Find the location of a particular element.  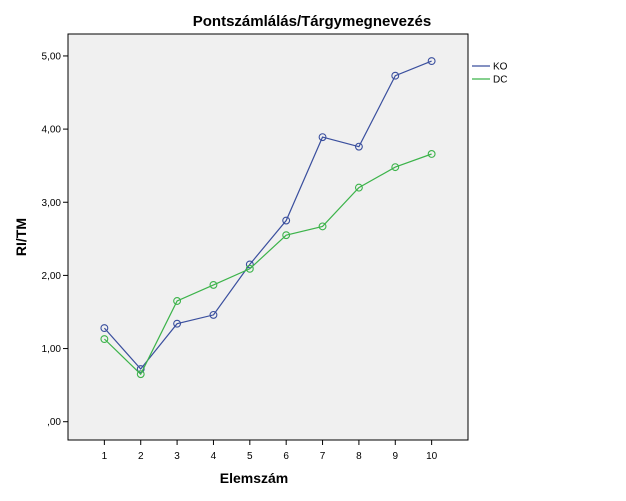

y-tick-label: 3,00 is located at coordinates (52, 203).